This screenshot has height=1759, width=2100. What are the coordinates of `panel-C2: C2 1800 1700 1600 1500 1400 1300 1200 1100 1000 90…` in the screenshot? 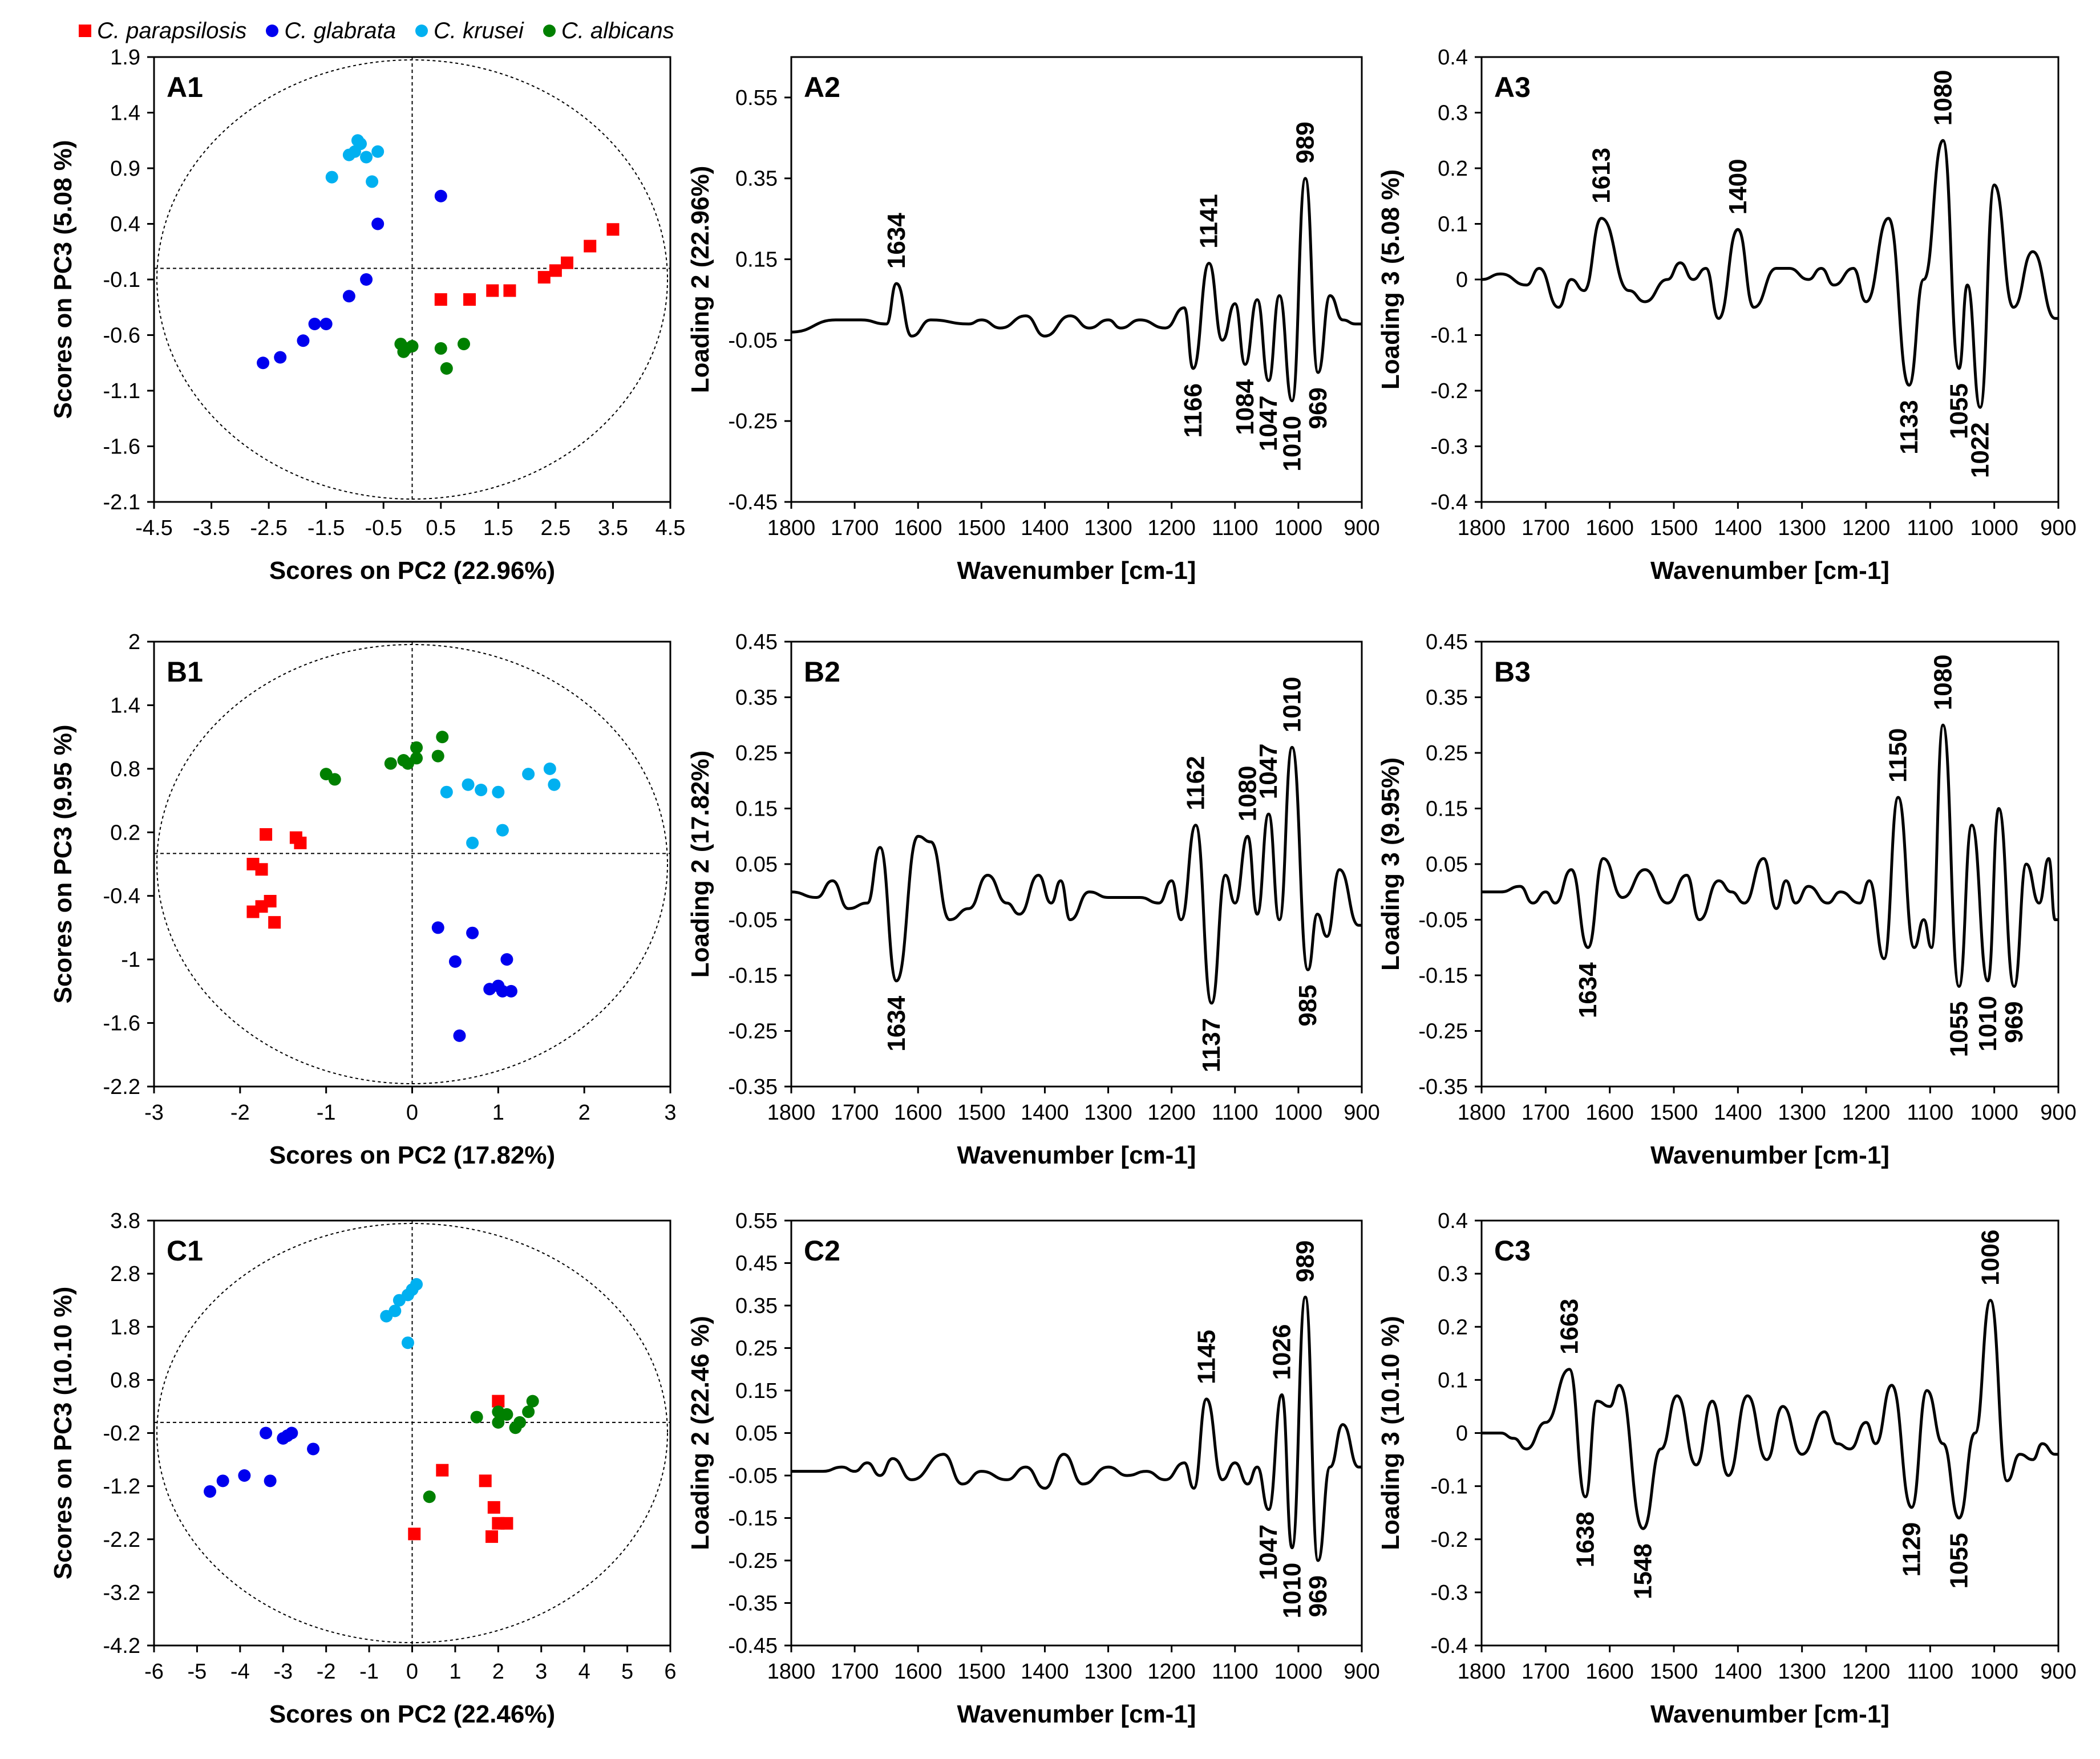 It's located at (1033, 1468).